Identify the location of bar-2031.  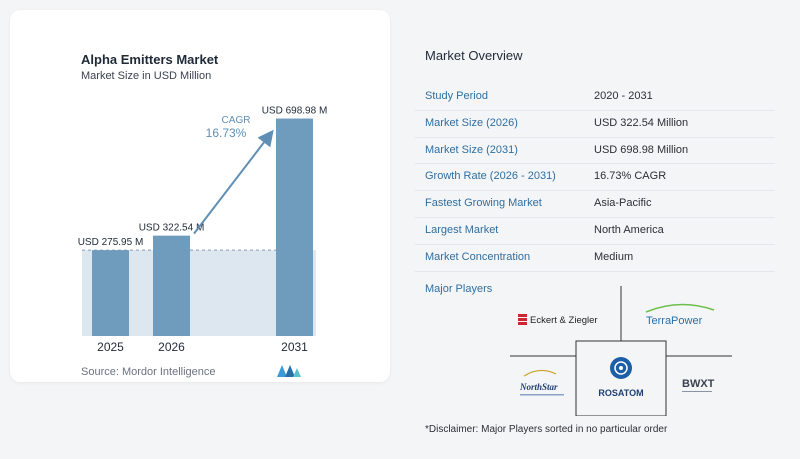
(294, 227).